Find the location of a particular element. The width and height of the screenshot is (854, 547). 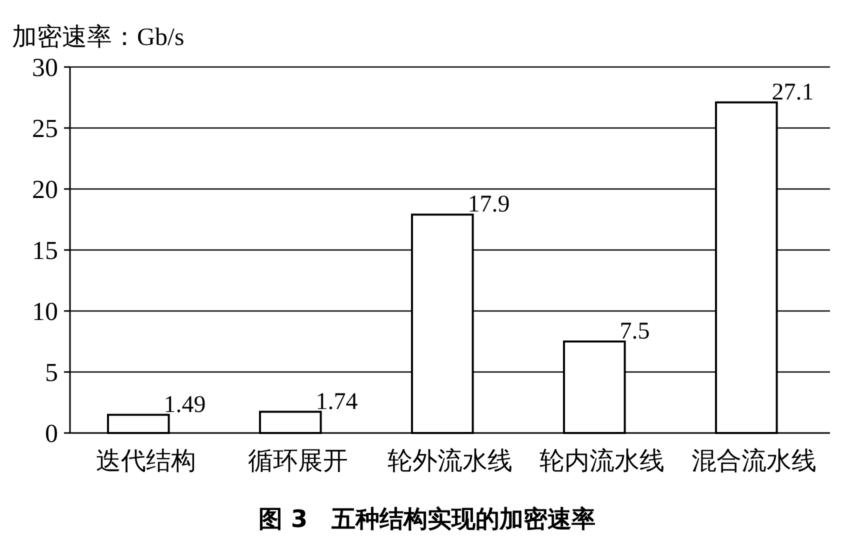

y-axis-title: 加密速率：Gb/s is located at coordinates (98, 37).